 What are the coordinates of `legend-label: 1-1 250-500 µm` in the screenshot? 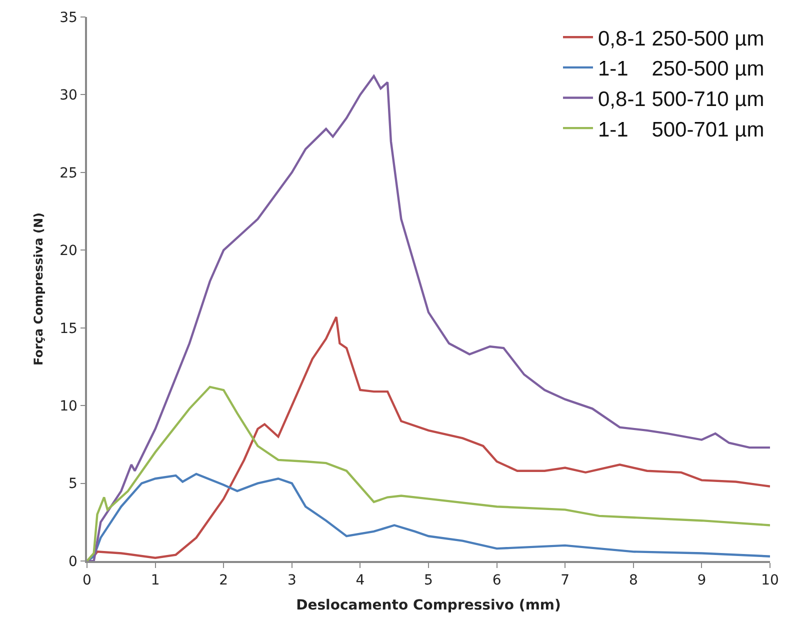 It's located at (681, 69).